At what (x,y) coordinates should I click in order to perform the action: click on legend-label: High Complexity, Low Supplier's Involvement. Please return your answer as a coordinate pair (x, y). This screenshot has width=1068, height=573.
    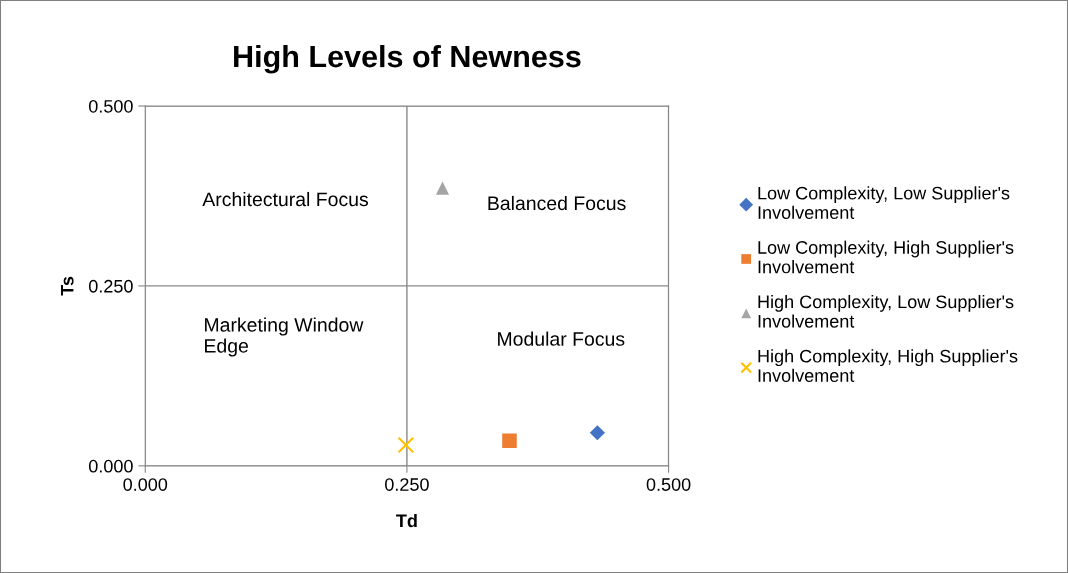
    Looking at the image, I should click on (886, 311).